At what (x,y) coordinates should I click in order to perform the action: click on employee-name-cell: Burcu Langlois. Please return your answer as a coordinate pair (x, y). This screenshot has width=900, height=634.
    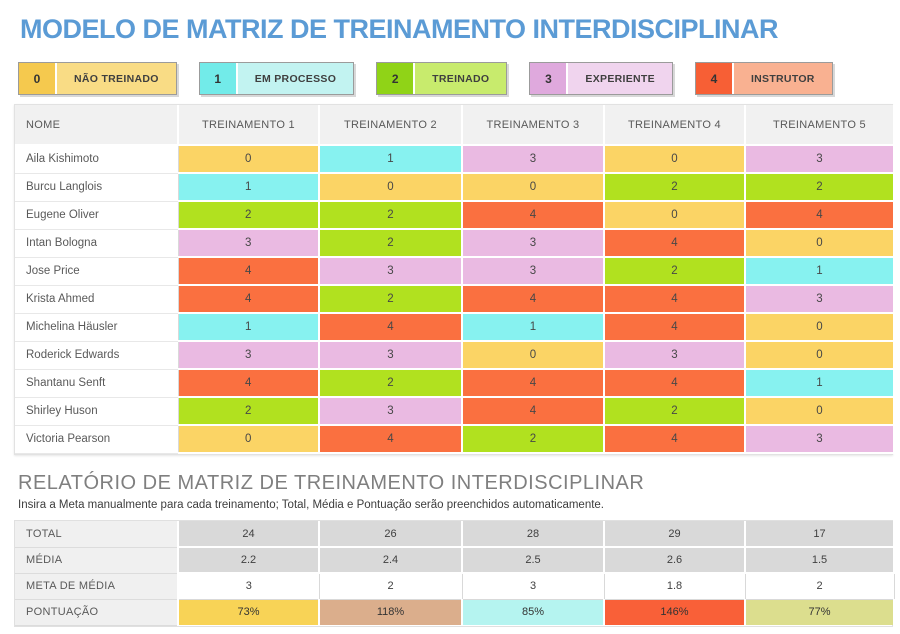
    Looking at the image, I should click on (97, 187).